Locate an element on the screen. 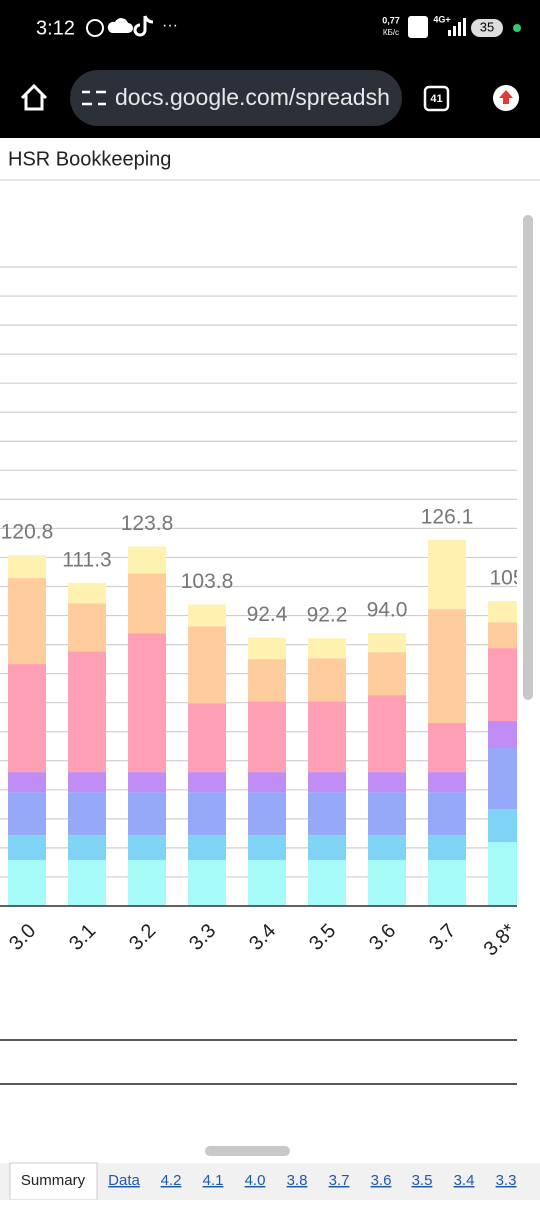  sheet-tabs: Summary Data 4.2 4.1 4.0 3.8 3.7 3.6 3.5 3.4 3.3 is located at coordinates (263, 1181).